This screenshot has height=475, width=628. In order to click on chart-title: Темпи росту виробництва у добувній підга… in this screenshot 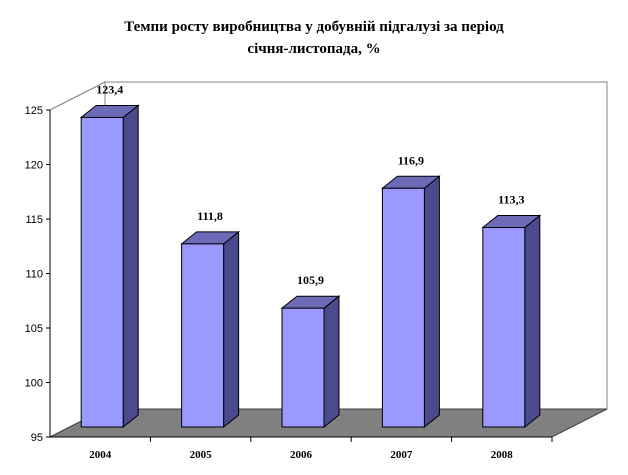, I will do `click(314, 38)`.